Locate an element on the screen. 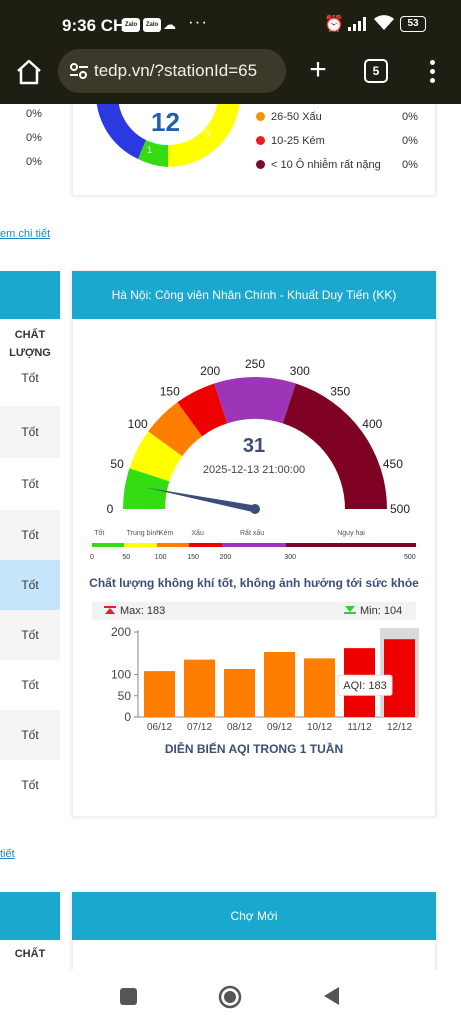 The image size is (461, 1024). home-button is located at coordinates (29, 72).